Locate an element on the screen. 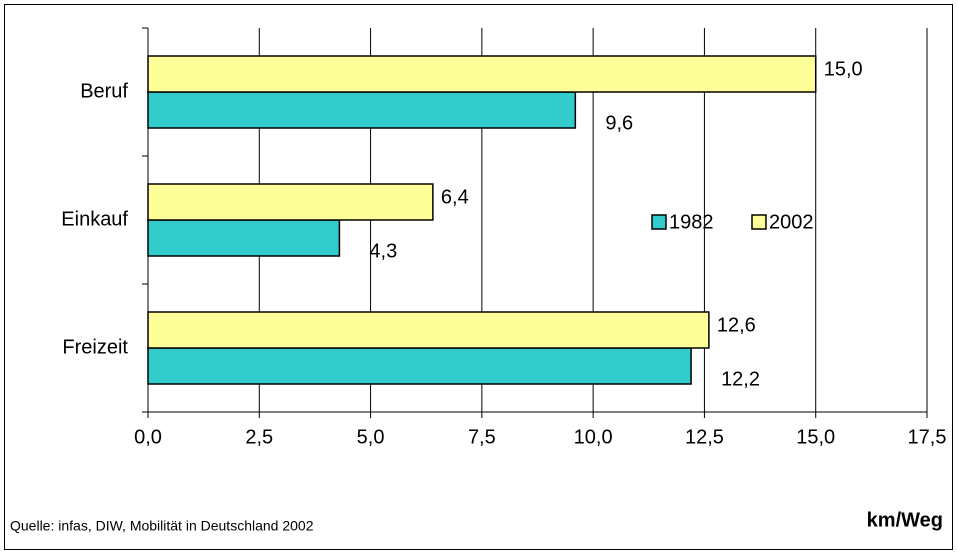 The image size is (958, 554). legend-label: 1982 is located at coordinates (691, 222).